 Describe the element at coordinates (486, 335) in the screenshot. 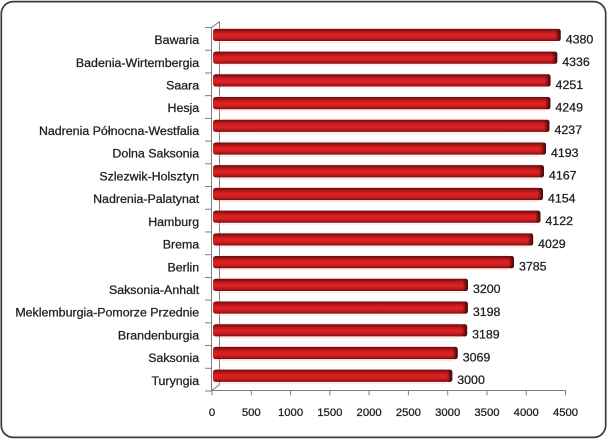

I see `svg-text: 3189` at that location.